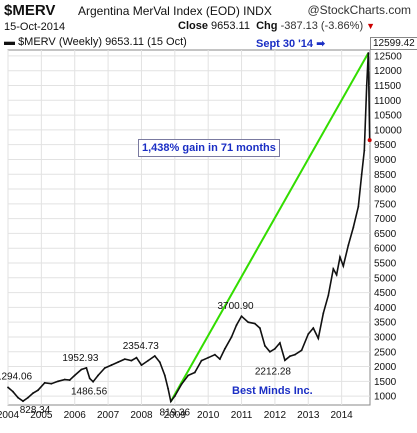  Describe the element at coordinates (388, 86) in the screenshot. I see `y-tick-label: 11500` at that location.